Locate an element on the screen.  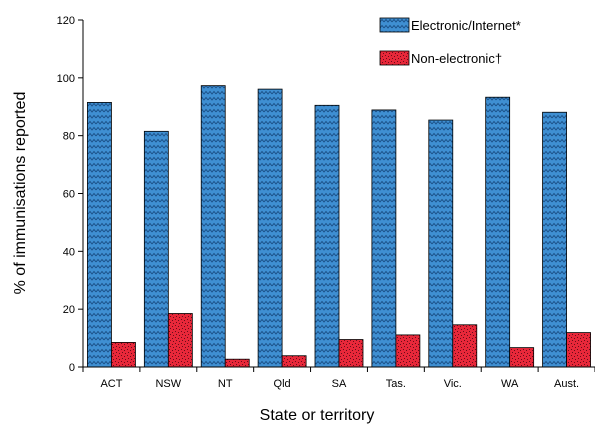
bar-non-electronic-tas is located at coordinates (408, 351).